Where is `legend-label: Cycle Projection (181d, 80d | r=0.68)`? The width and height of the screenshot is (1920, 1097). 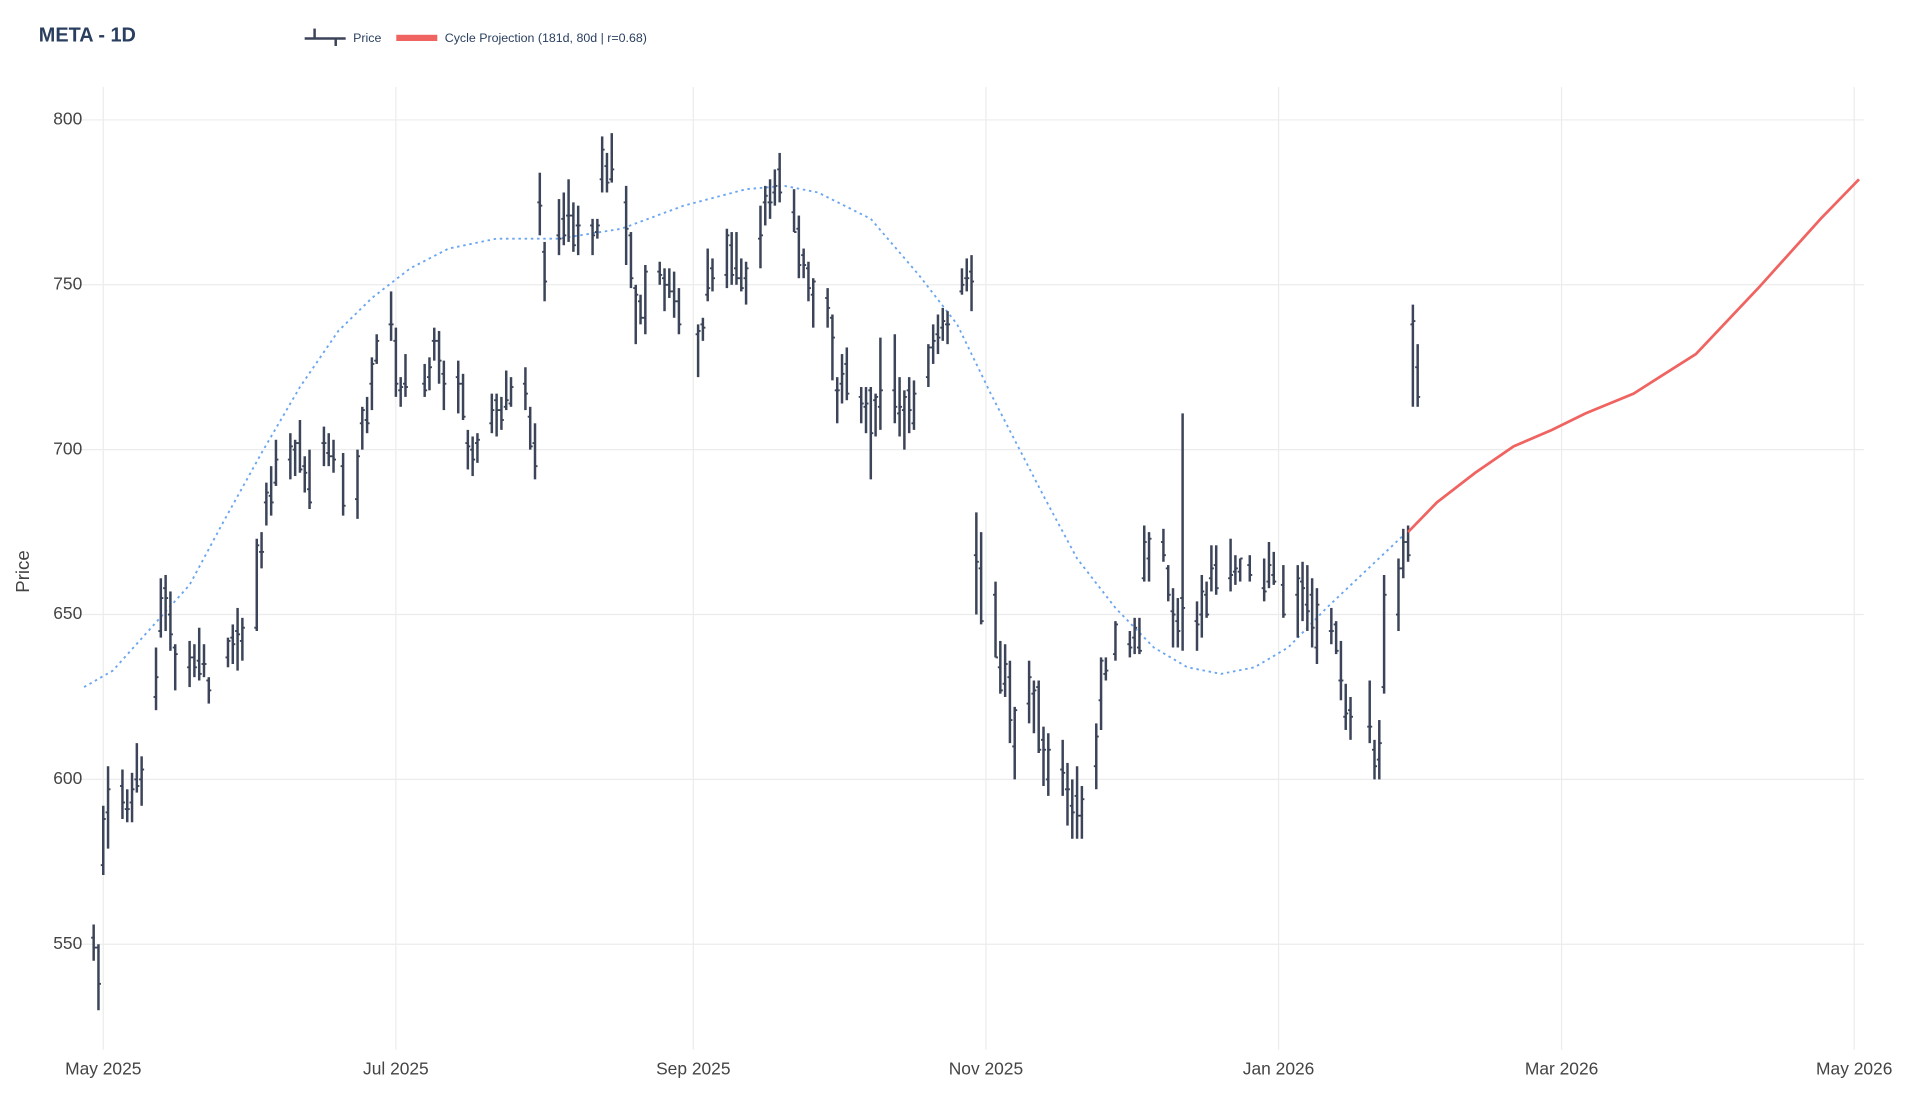 legend-label: Cycle Projection (181d, 80d | r=0.68) is located at coordinates (546, 38).